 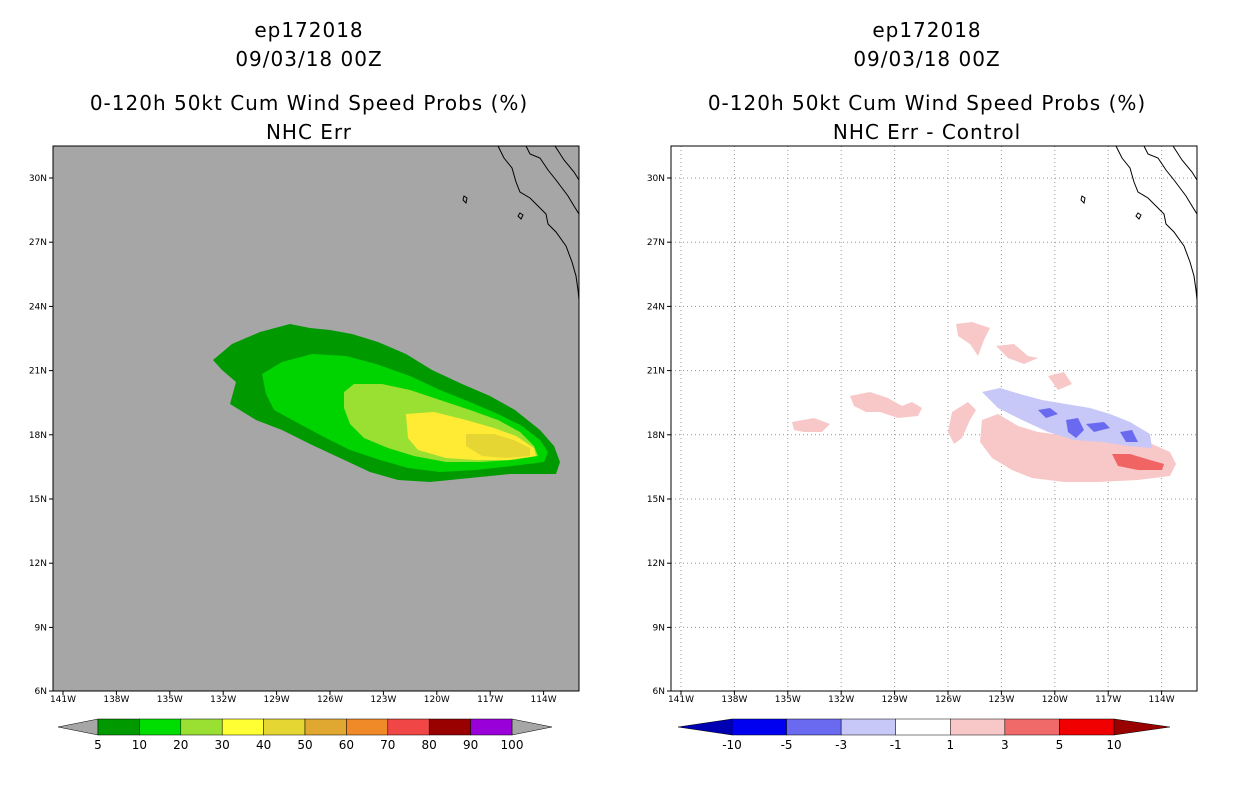 What do you see at coordinates (787, 745) in the screenshot?
I see `right-colorbar-label: -5` at bounding box center [787, 745].